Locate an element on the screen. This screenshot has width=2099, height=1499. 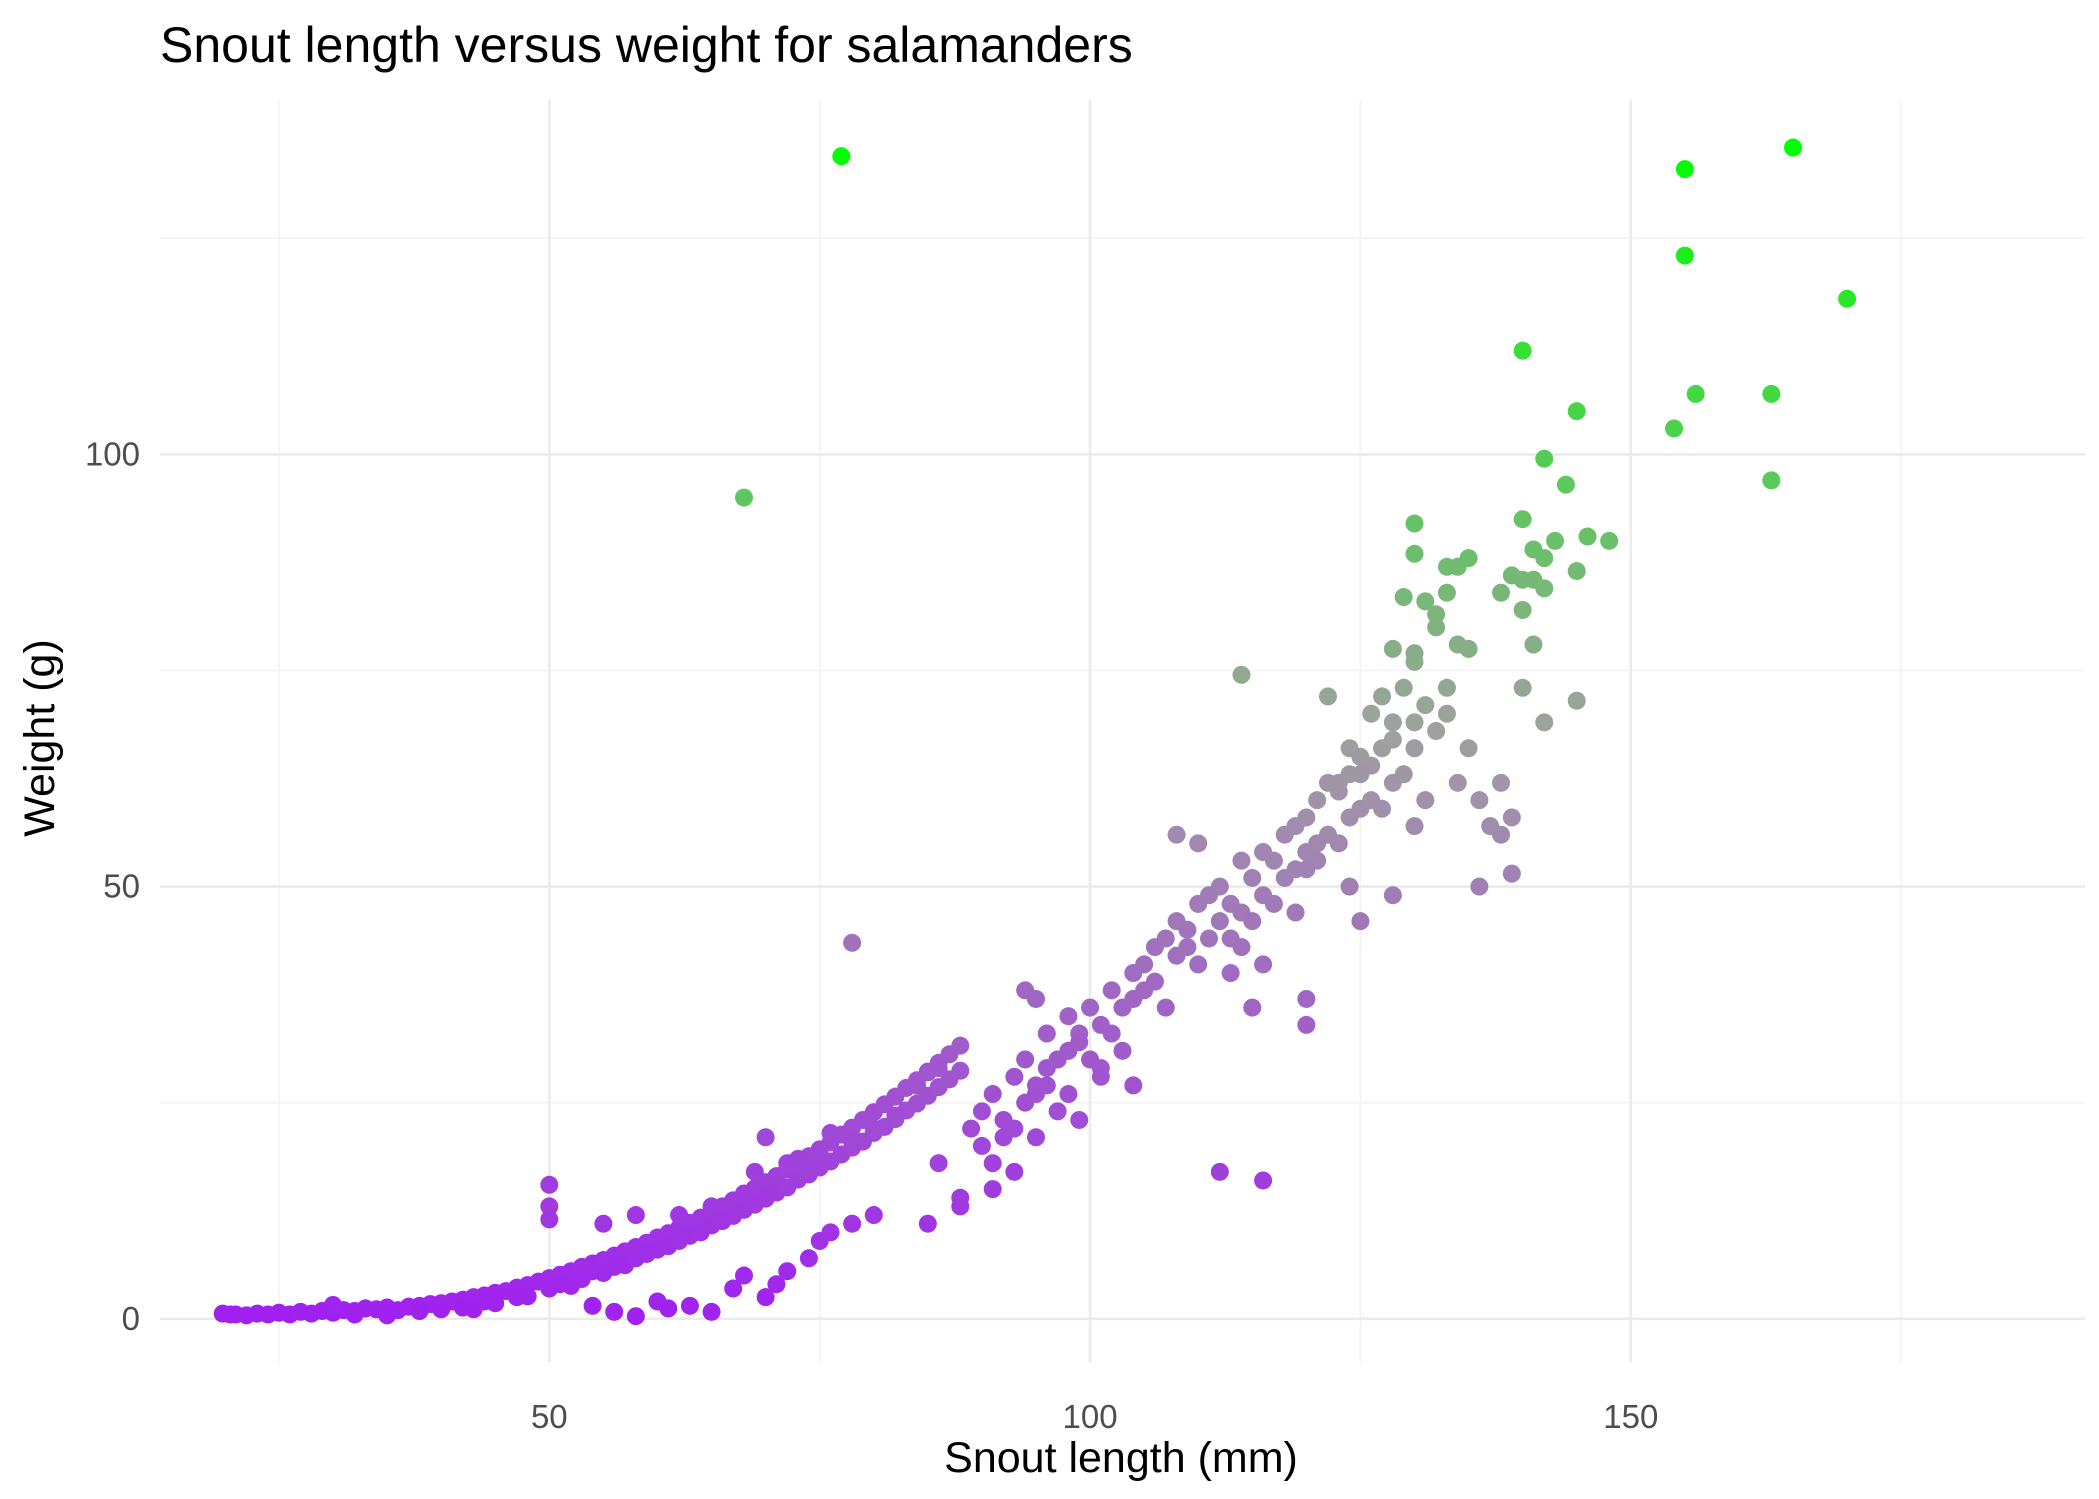
y-tick-label: 0 is located at coordinates (131, 1318).